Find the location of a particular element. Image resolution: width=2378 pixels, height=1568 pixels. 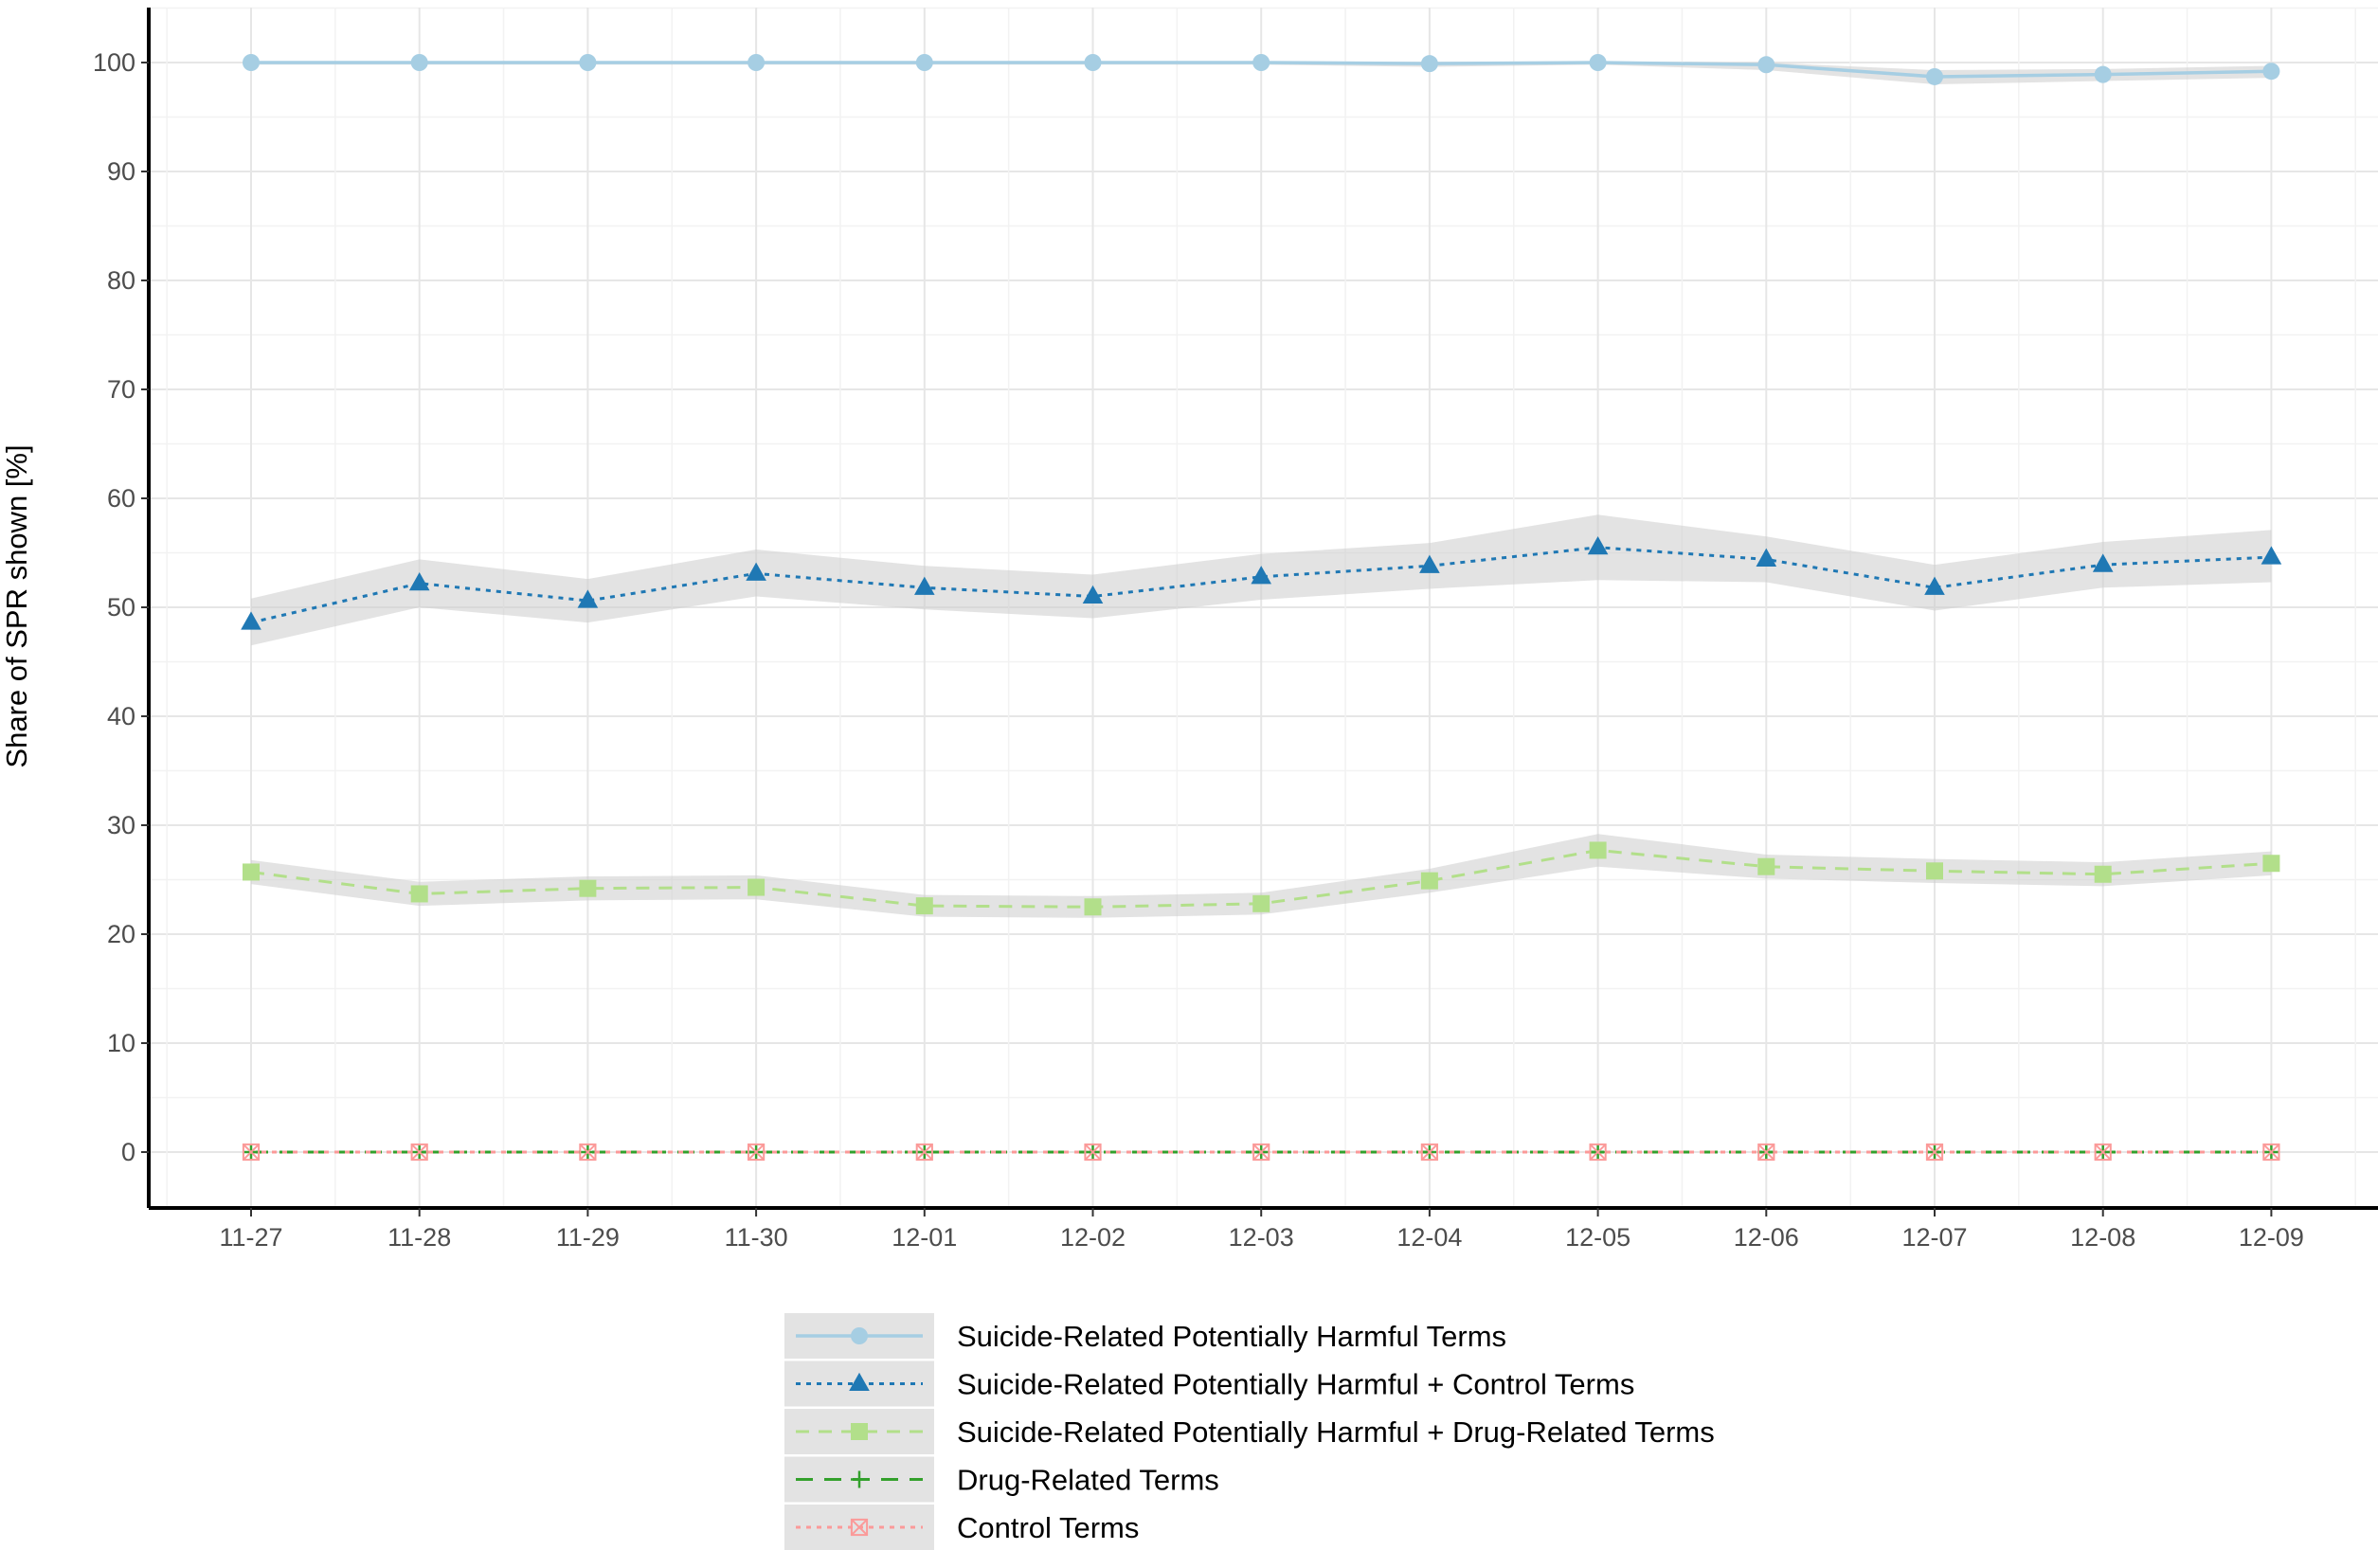

y-tick-label: 70 is located at coordinates (121, 389).